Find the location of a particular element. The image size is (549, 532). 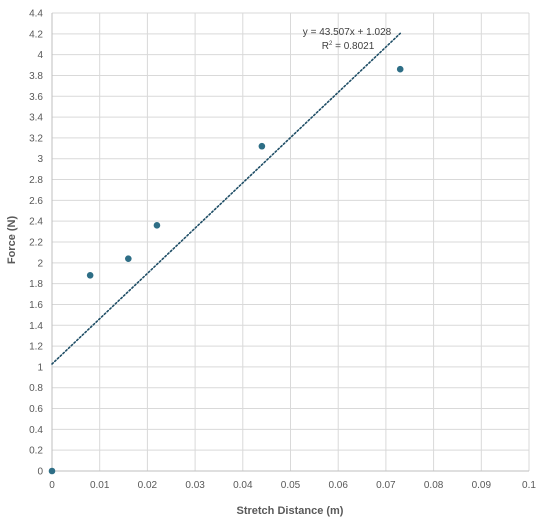

y-tick-label: 4 is located at coordinates (40, 55).